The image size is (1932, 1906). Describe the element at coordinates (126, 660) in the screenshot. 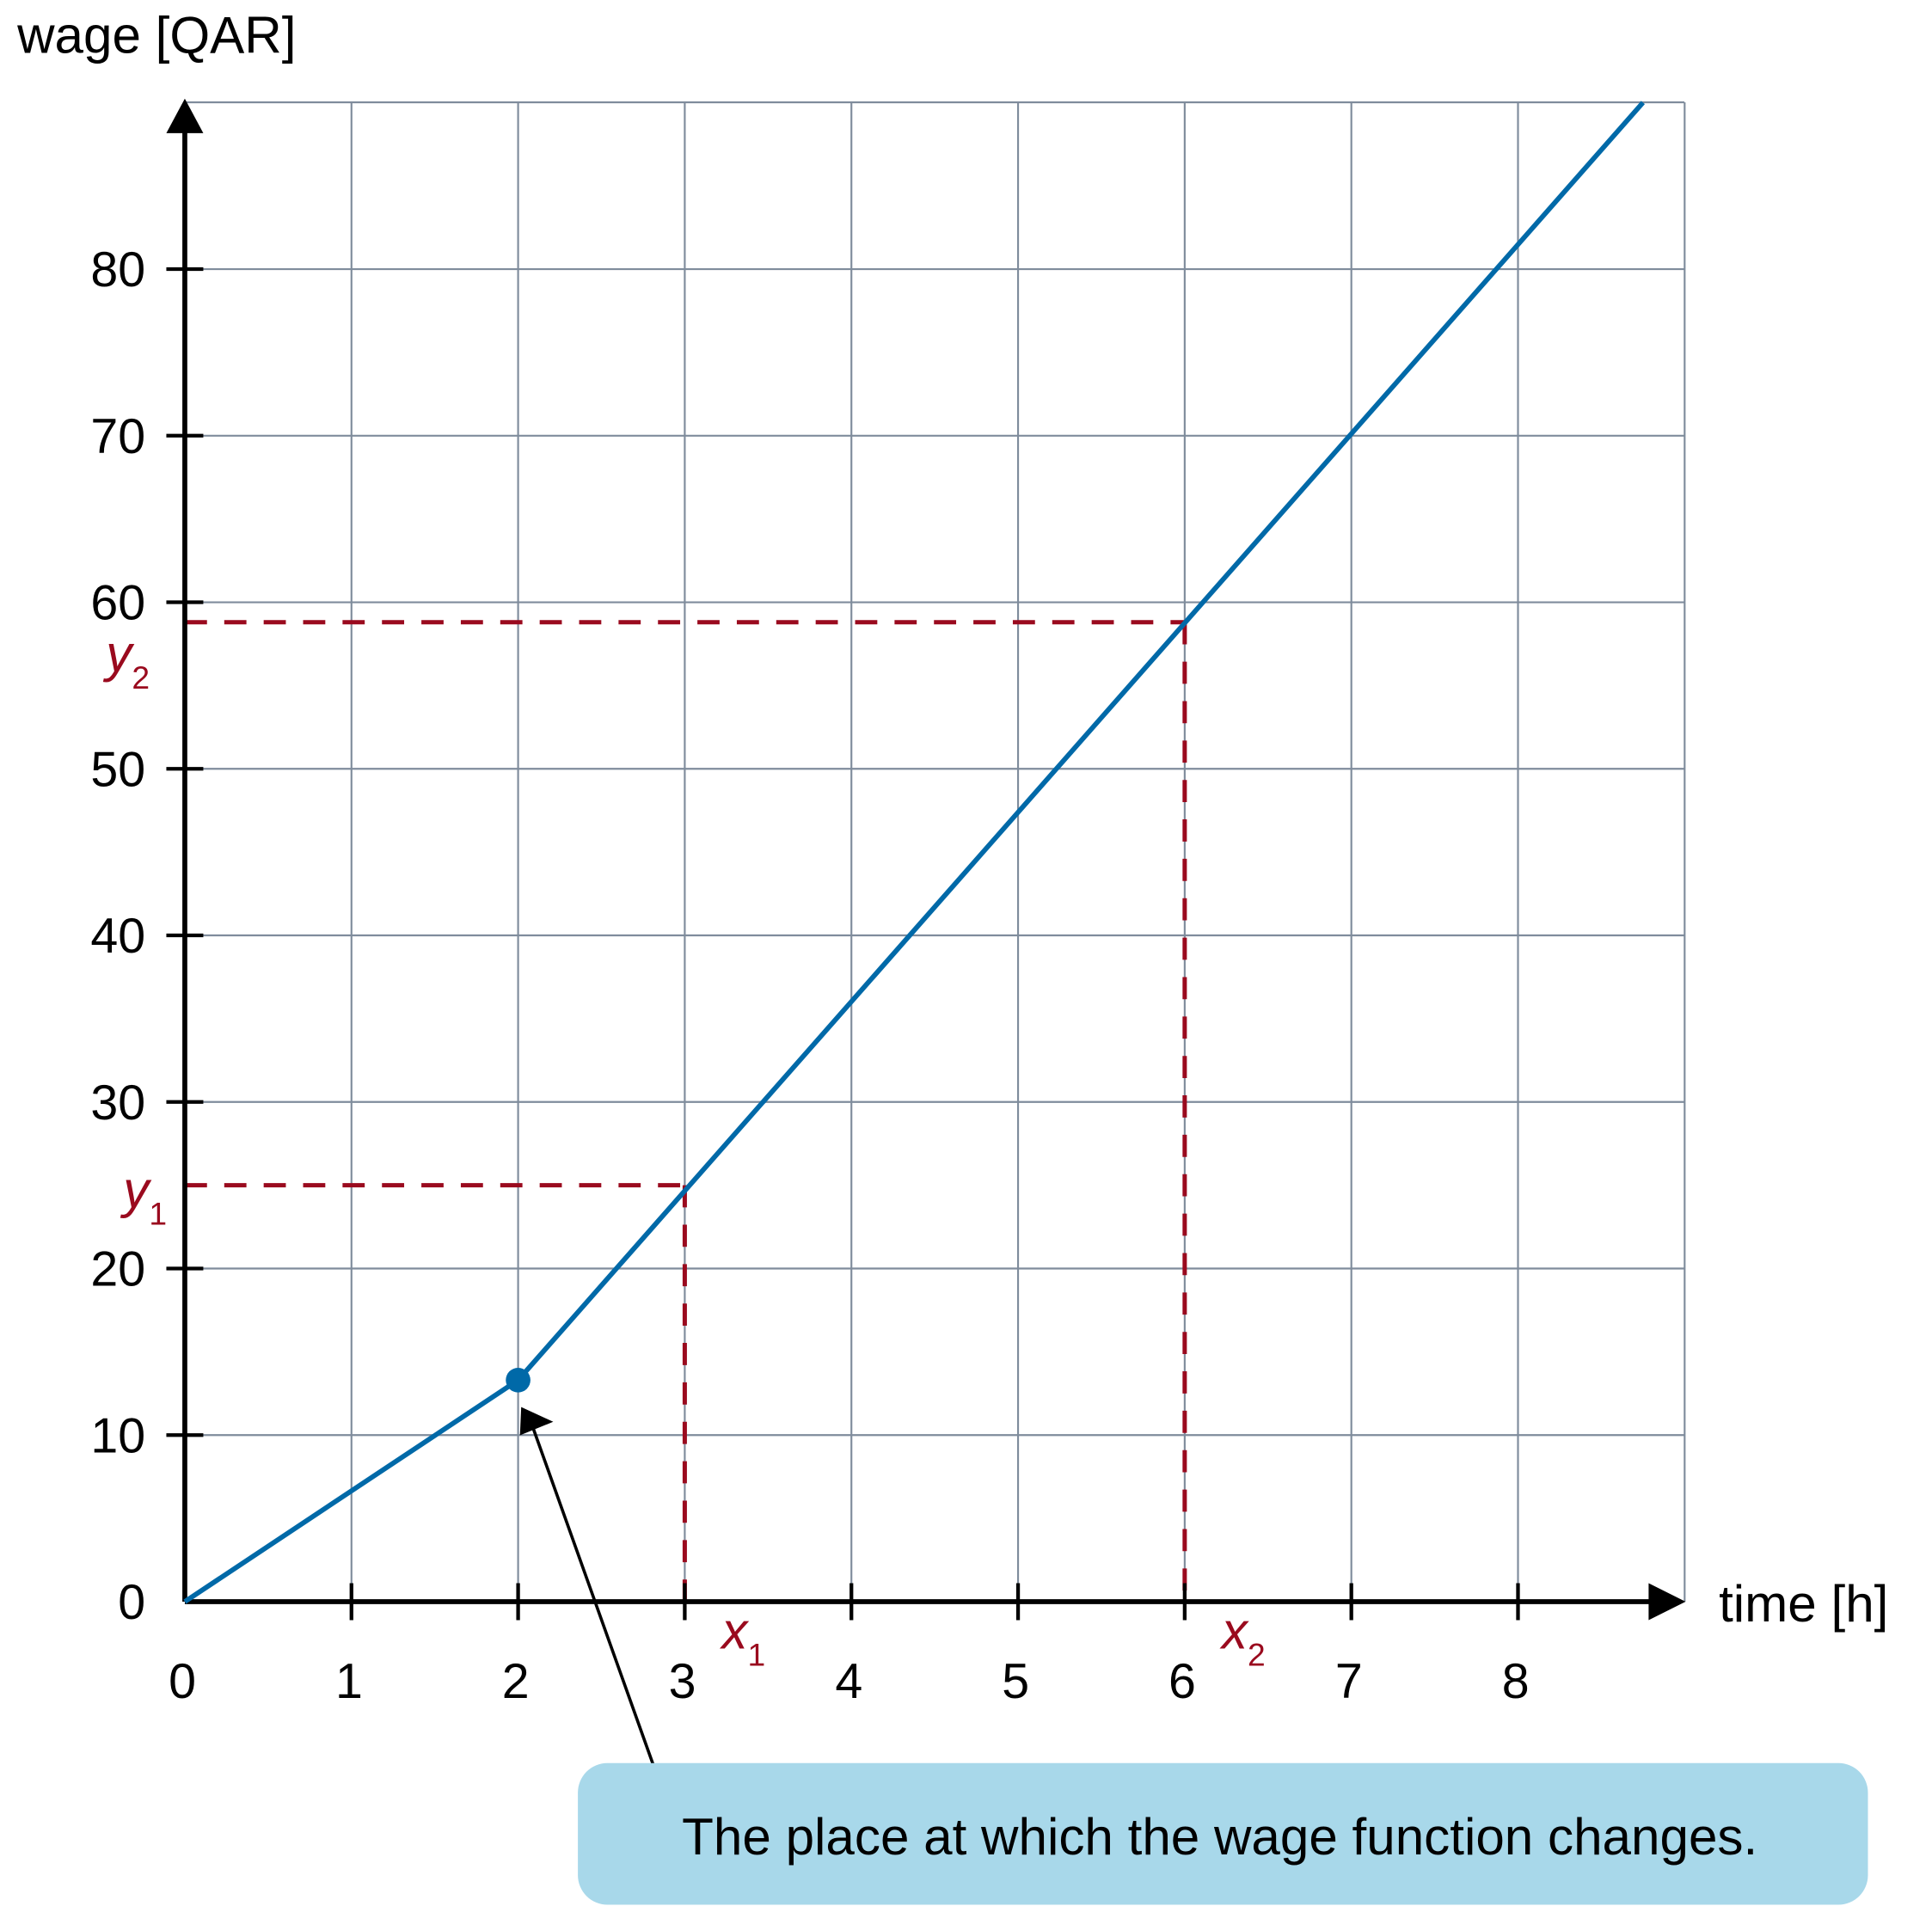

I see `y-guide-label: y2` at that location.